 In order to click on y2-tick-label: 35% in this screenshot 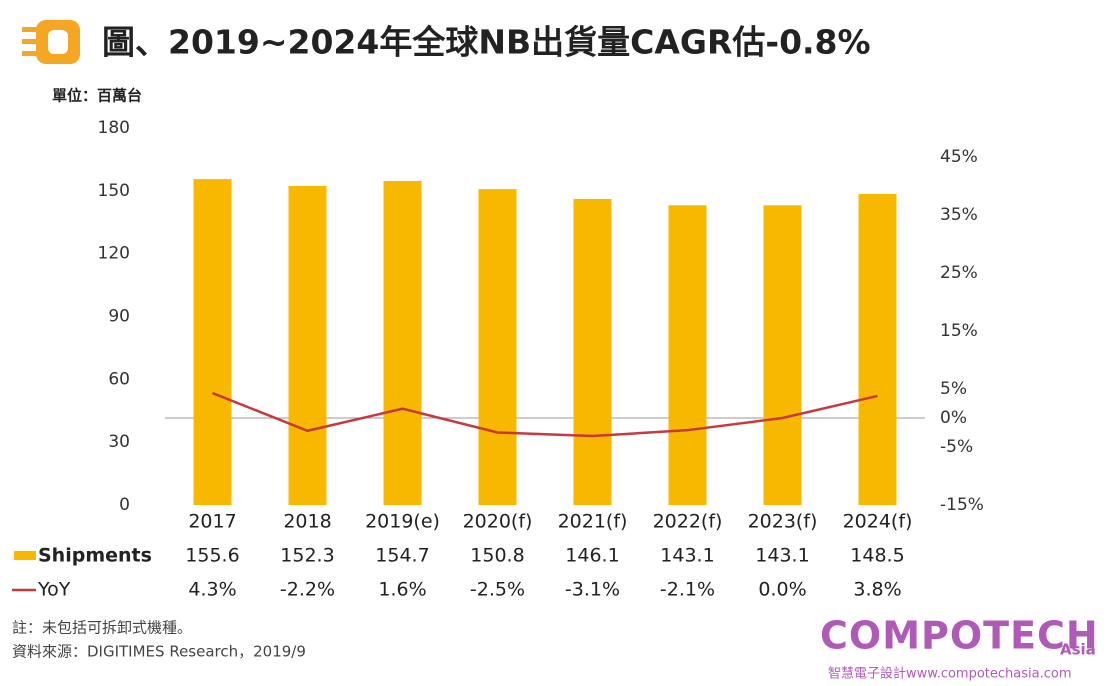, I will do `click(959, 215)`.